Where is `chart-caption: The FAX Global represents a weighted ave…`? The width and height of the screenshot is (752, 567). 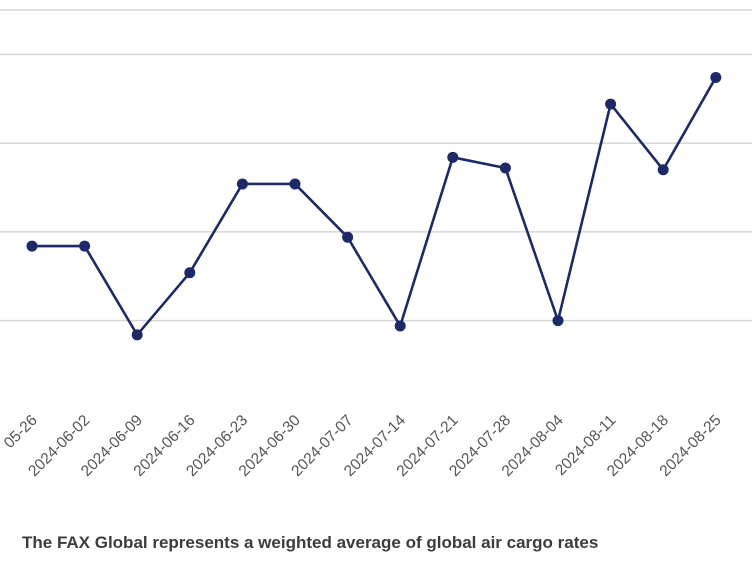 chart-caption: The FAX Global represents a weighted ave… is located at coordinates (310, 542).